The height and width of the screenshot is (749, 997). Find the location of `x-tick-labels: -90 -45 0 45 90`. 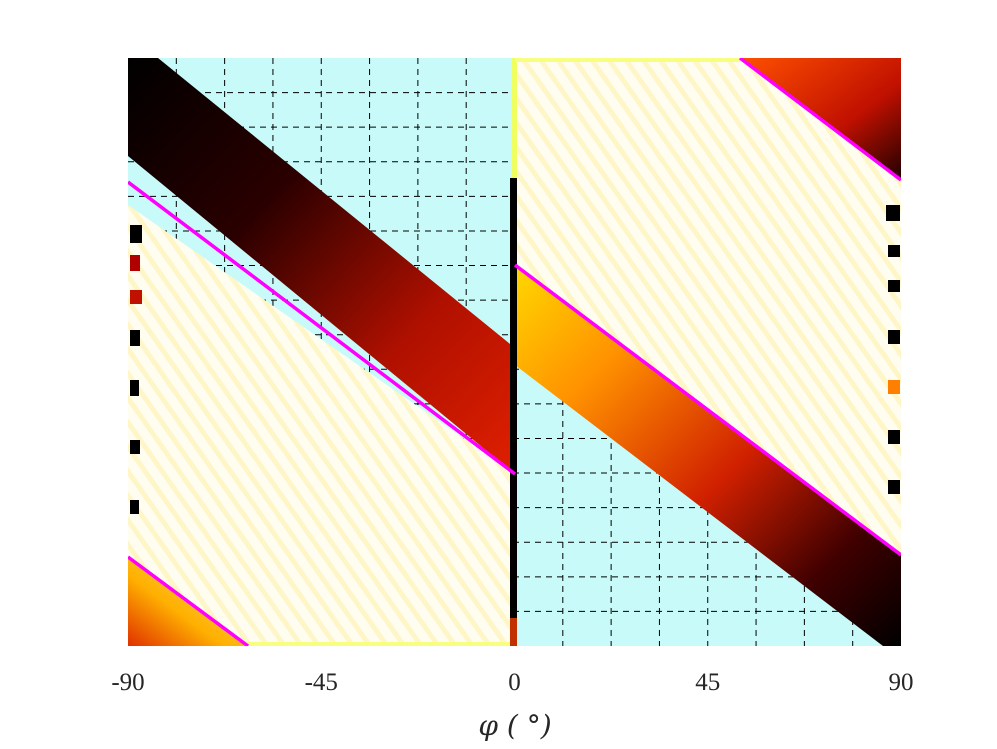

x-tick-labels: -90 -45 0 45 90 is located at coordinates (512, 682).